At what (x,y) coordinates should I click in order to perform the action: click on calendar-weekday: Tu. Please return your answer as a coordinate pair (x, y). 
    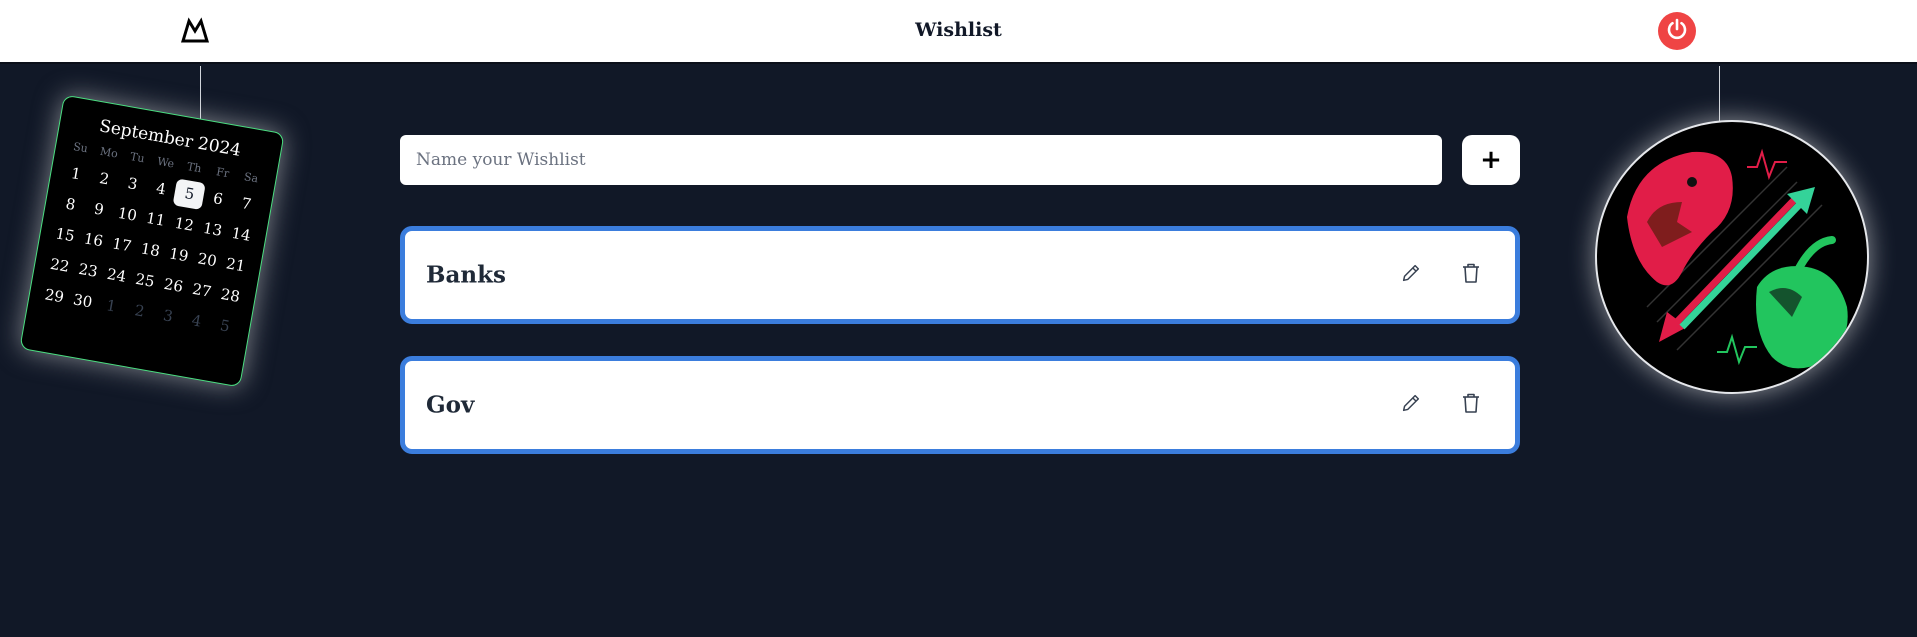
    Looking at the image, I should click on (137, 158).